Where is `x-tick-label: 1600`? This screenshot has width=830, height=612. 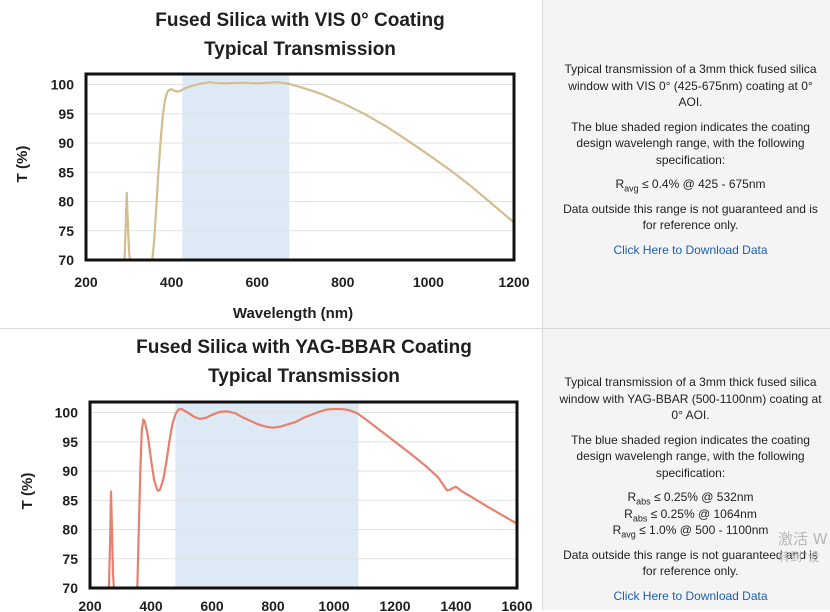
x-tick-label: 1600 is located at coordinates (516, 604).